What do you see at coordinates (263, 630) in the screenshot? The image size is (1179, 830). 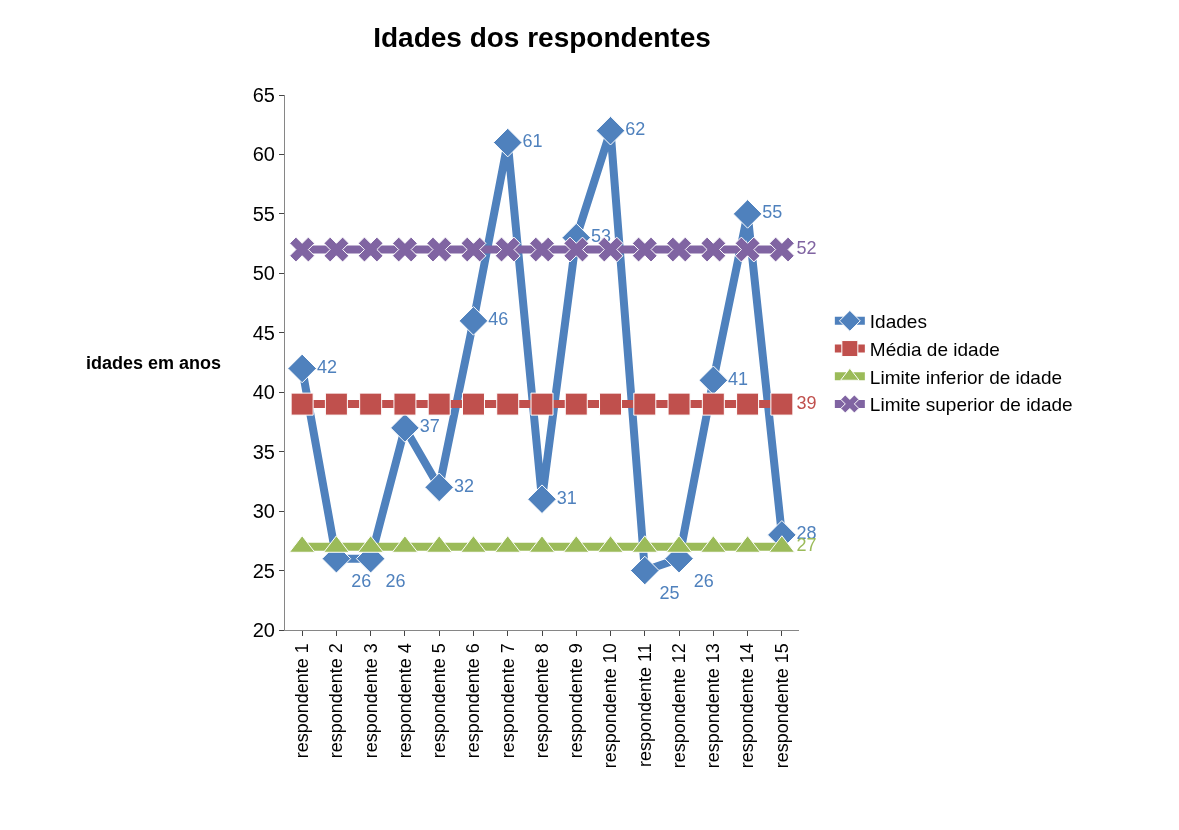 I see `y-tick-label: 20` at bounding box center [263, 630].